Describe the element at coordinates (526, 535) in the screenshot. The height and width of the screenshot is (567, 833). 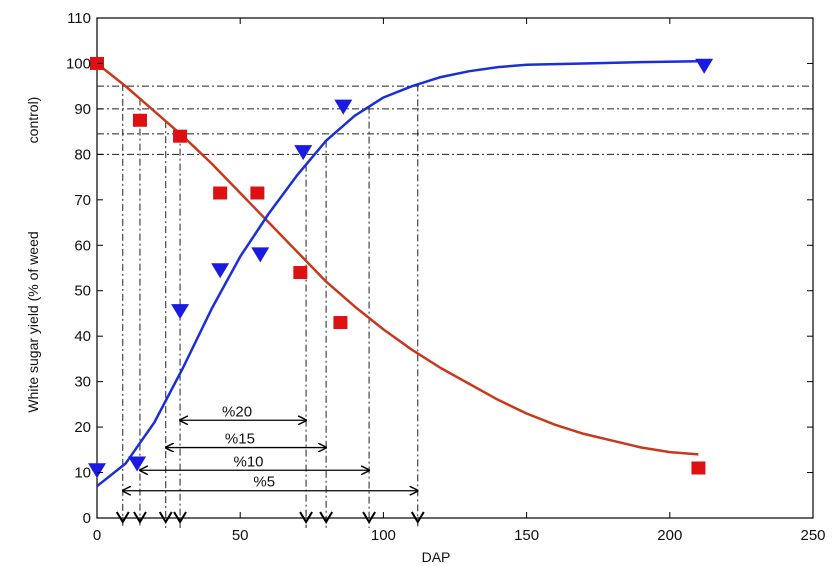
I see `x-tick-label-3: 150` at that location.